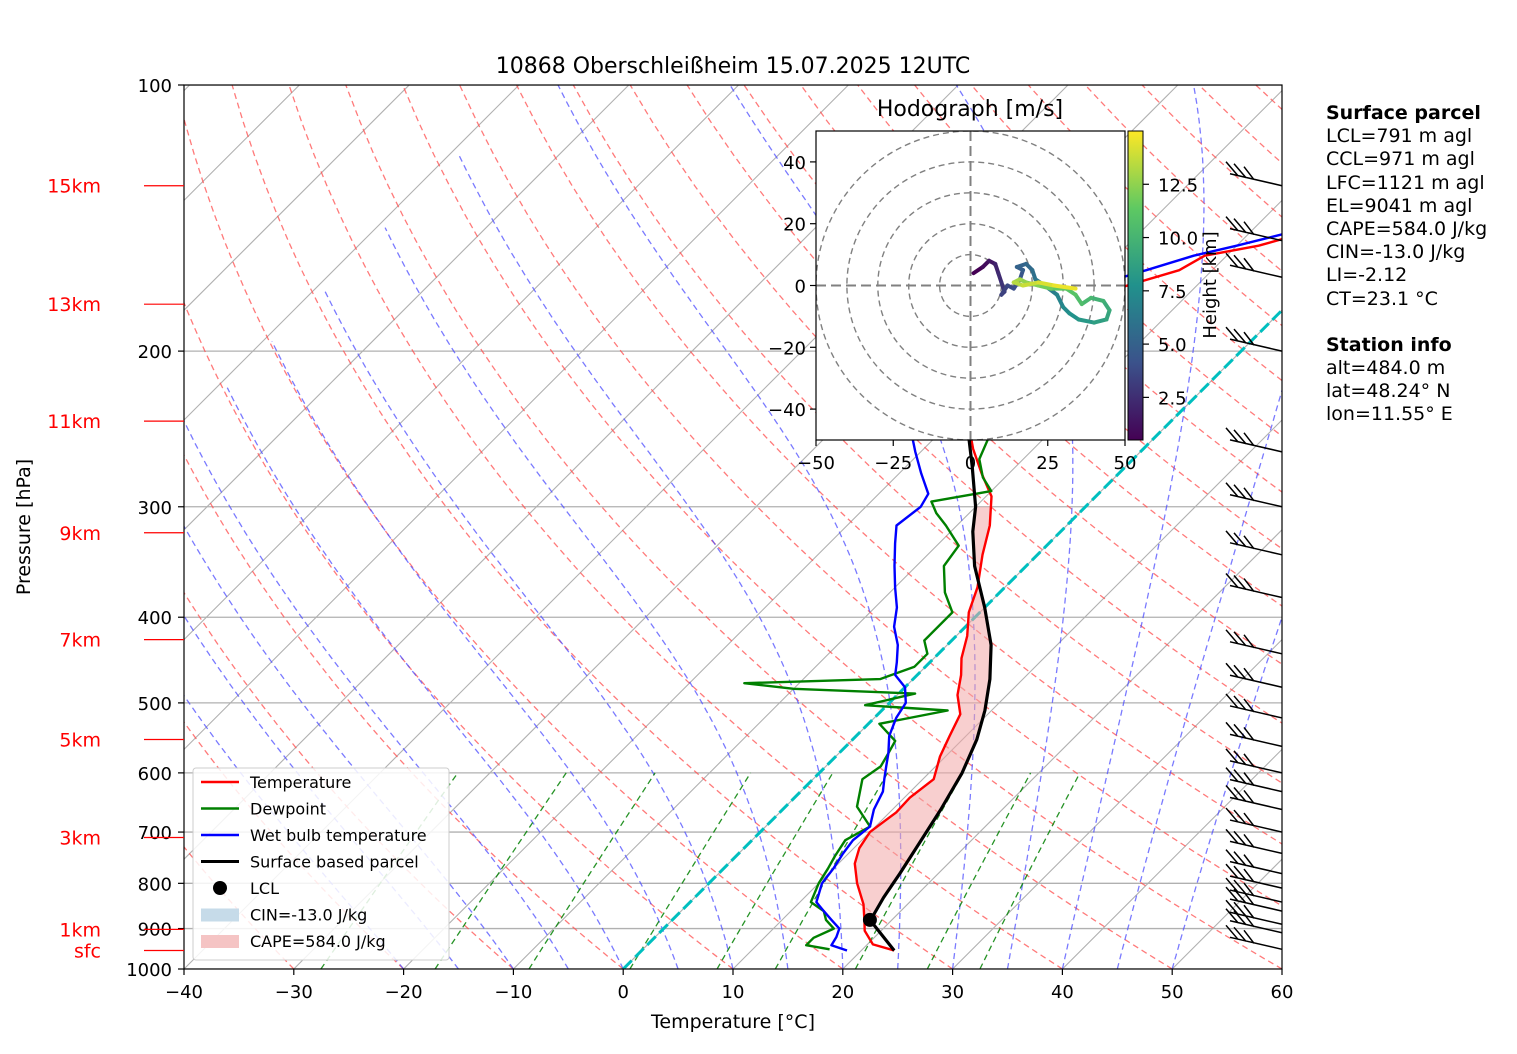  Describe the element at coordinates (1172, 398) in the screenshot. I see `colorbar-tick-label: 2.5` at that location.